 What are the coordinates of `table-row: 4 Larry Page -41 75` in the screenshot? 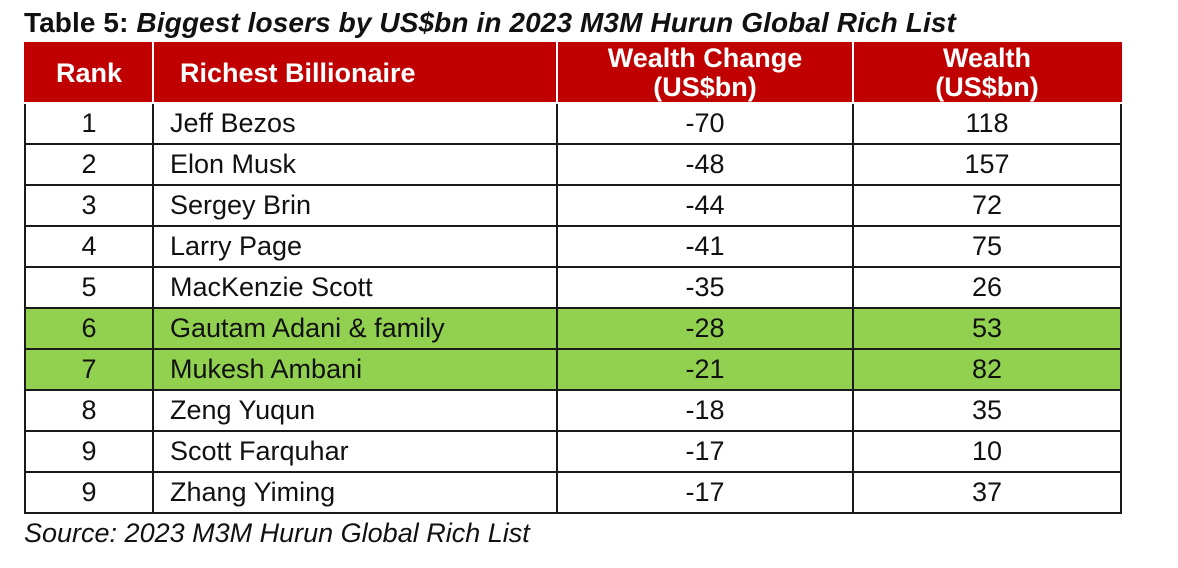 It's located at (573, 246).